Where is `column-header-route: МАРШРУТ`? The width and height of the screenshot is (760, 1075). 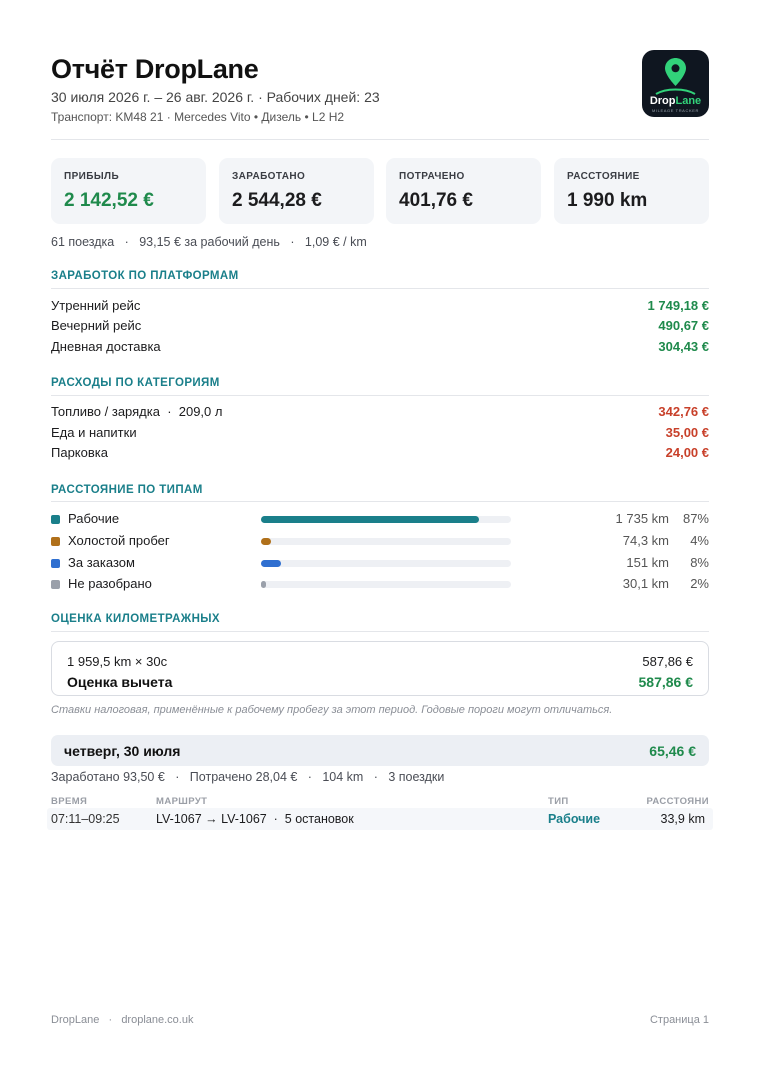 column-header-route: МАРШРУТ is located at coordinates (182, 801).